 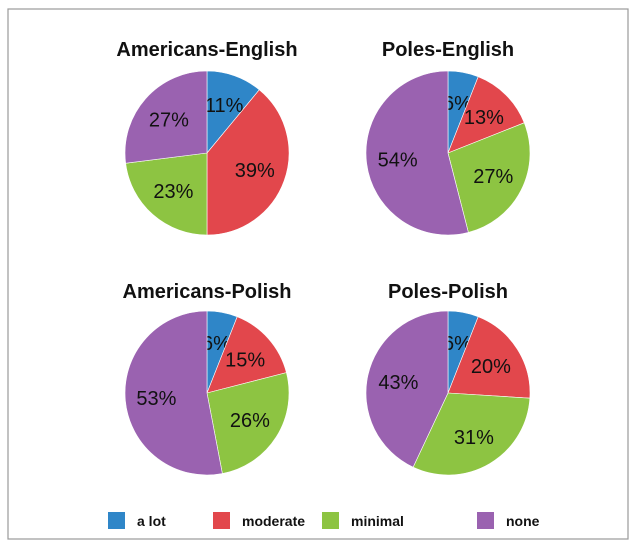 What do you see at coordinates (474, 438) in the screenshot?
I see `slice-label: 31%` at bounding box center [474, 438].